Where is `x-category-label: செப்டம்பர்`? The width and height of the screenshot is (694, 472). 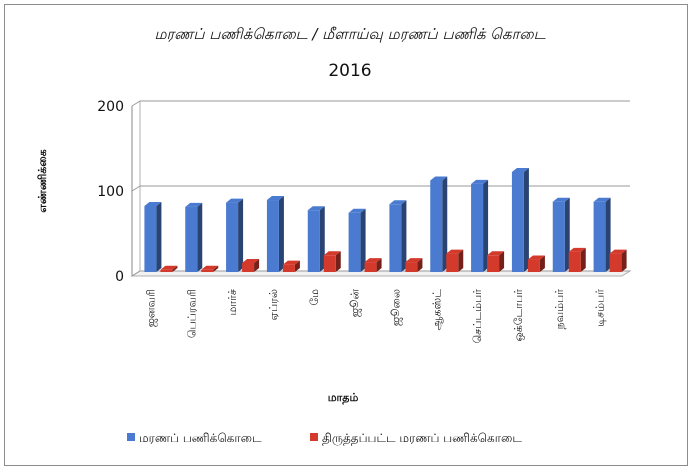
x-category-label: செப்டம்பர் is located at coordinates (477, 316).